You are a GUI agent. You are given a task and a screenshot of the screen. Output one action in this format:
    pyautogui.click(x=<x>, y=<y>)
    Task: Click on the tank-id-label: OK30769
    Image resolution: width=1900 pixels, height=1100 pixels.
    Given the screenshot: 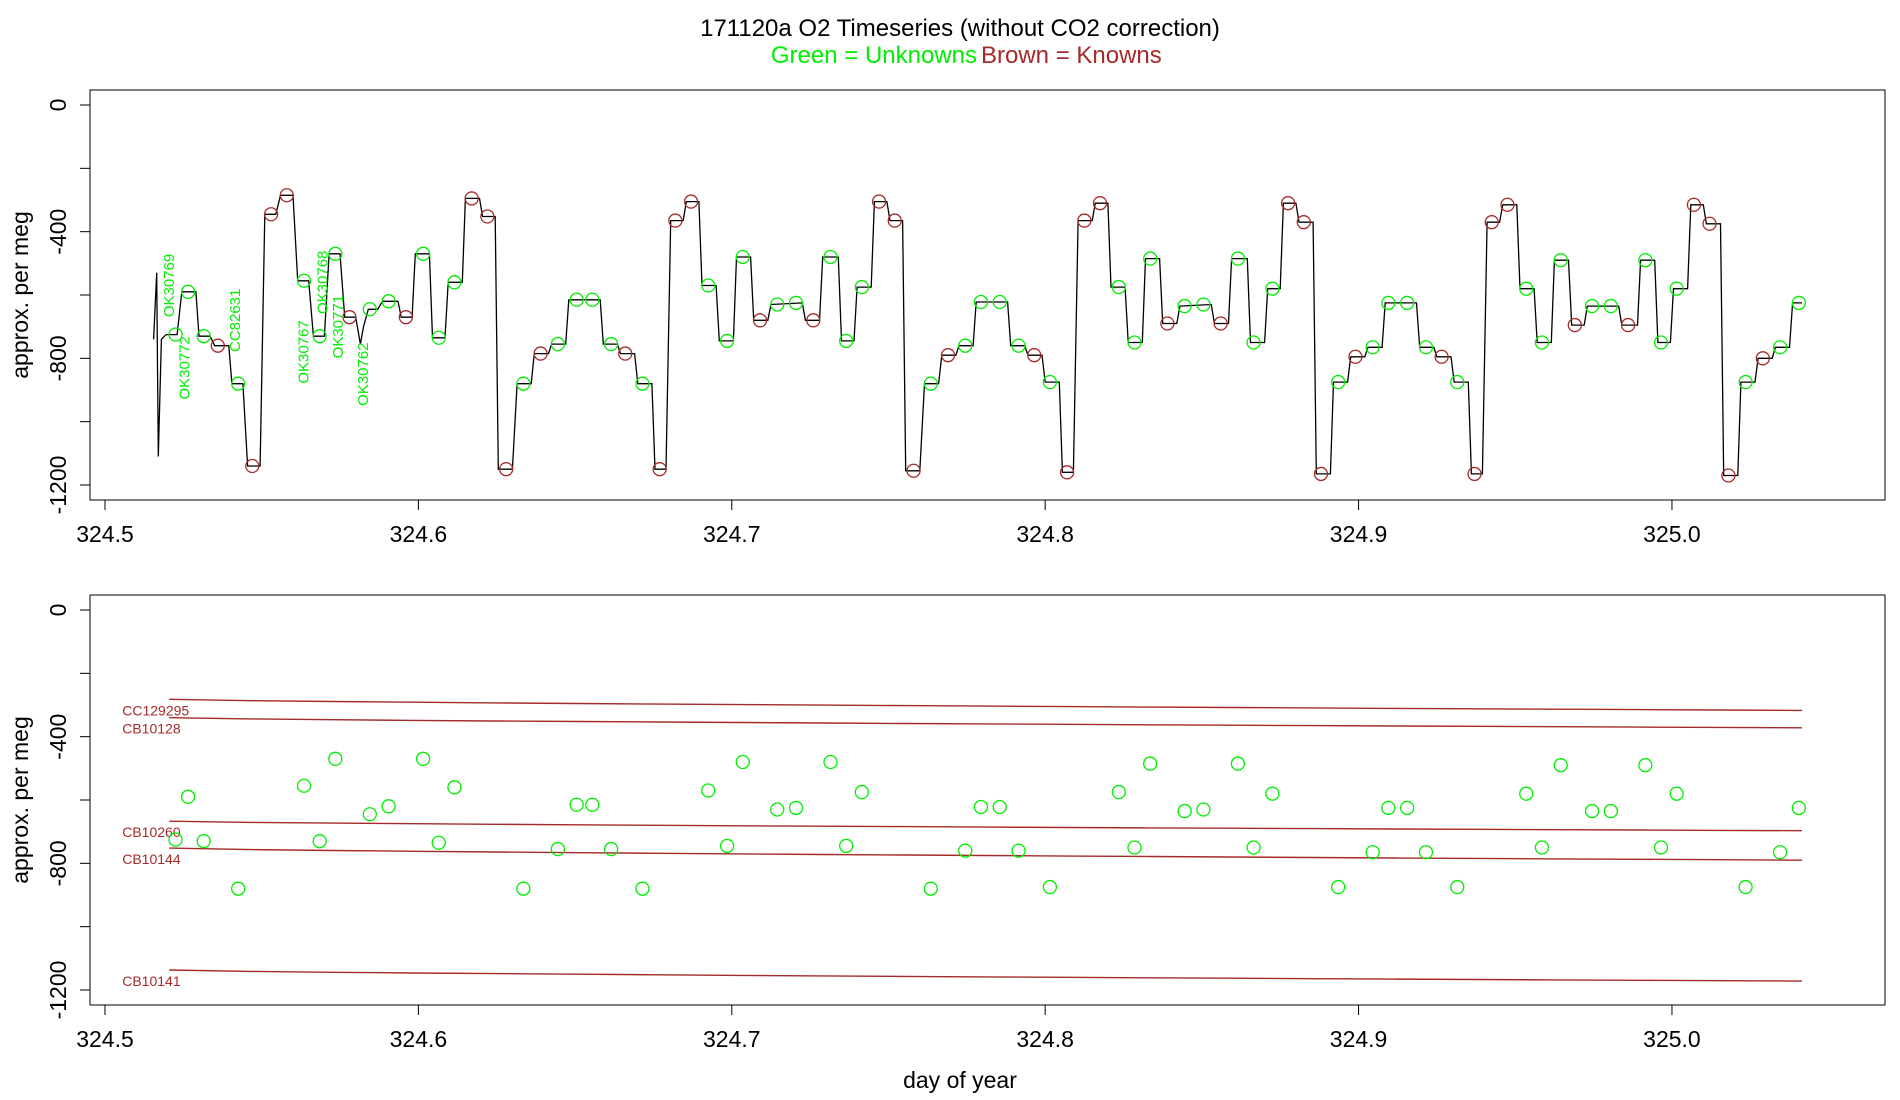 What is the action you would take?
    pyautogui.click(x=169, y=285)
    